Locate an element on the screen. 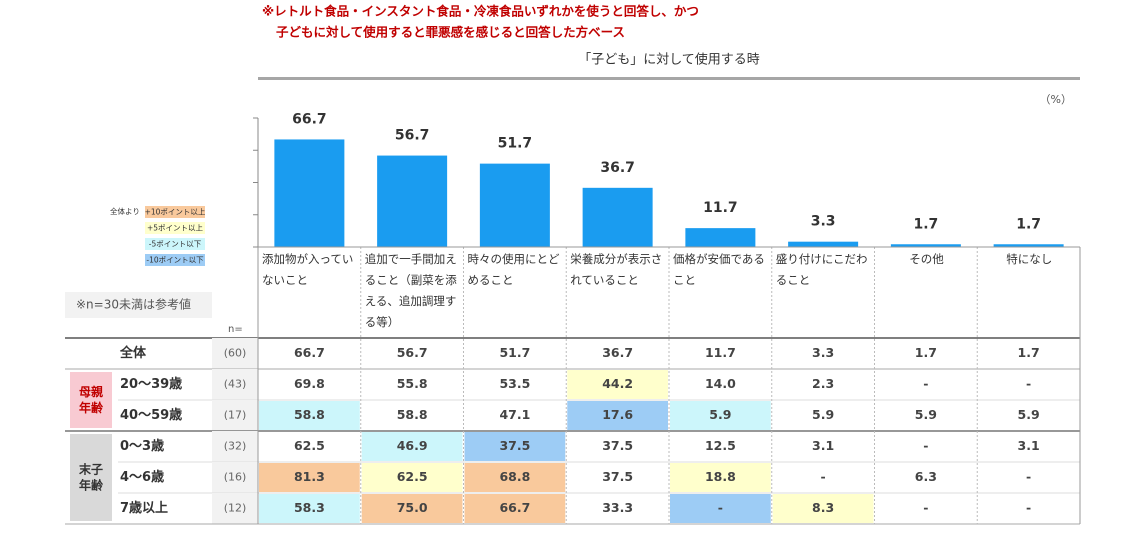 The height and width of the screenshot is (542, 1127). table-cell: 11.7 is located at coordinates (720, 352).